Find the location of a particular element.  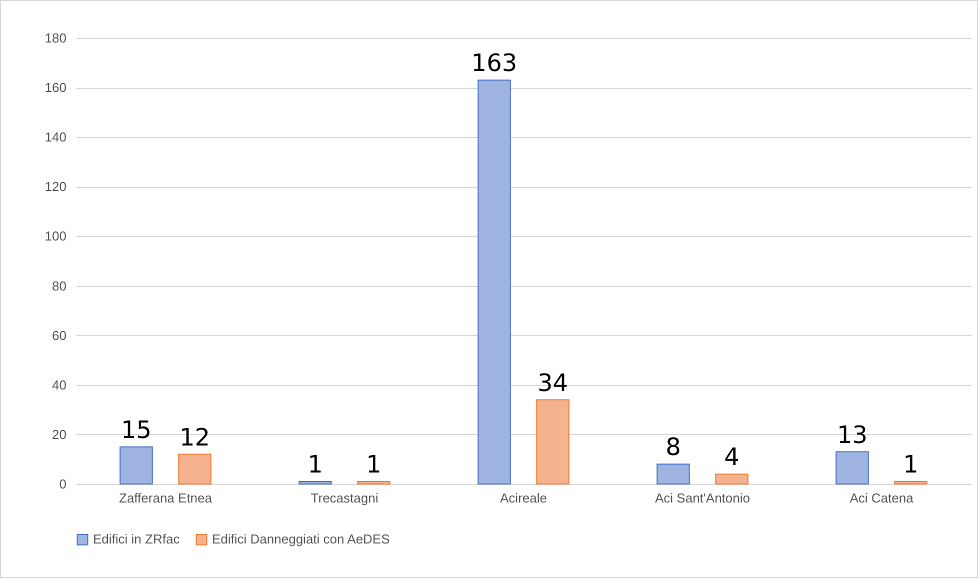

y-tick-label: 140 is located at coordinates (55, 137).